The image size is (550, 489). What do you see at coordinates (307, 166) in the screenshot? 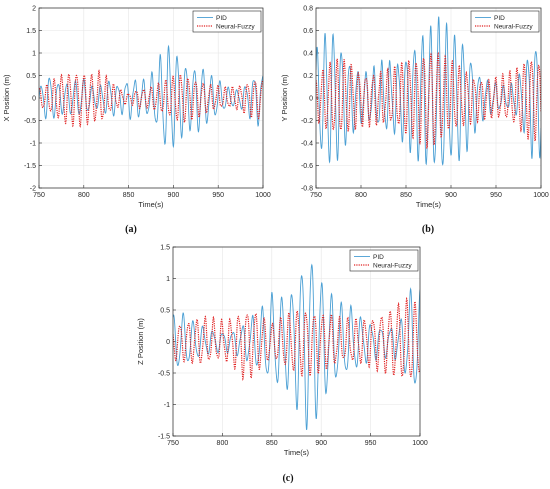
I see `y-tick-label: -0.6` at bounding box center [307, 166].